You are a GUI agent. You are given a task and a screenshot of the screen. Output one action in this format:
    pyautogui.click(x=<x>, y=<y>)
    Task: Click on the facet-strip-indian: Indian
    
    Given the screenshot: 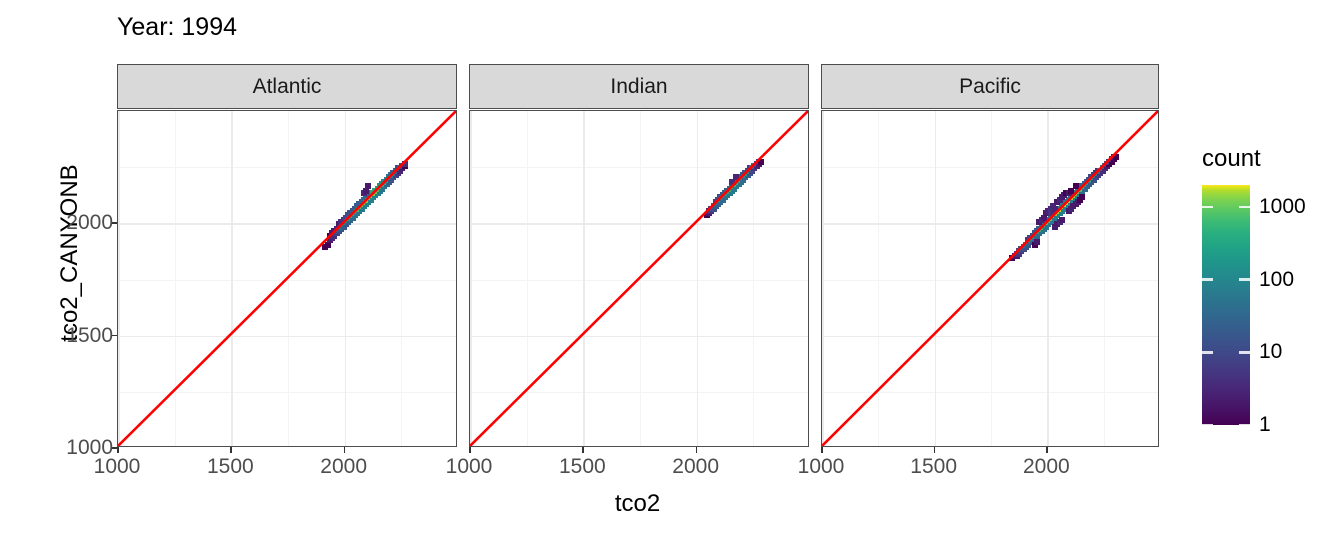 What is the action you would take?
    pyautogui.click(x=639, y=86)
    